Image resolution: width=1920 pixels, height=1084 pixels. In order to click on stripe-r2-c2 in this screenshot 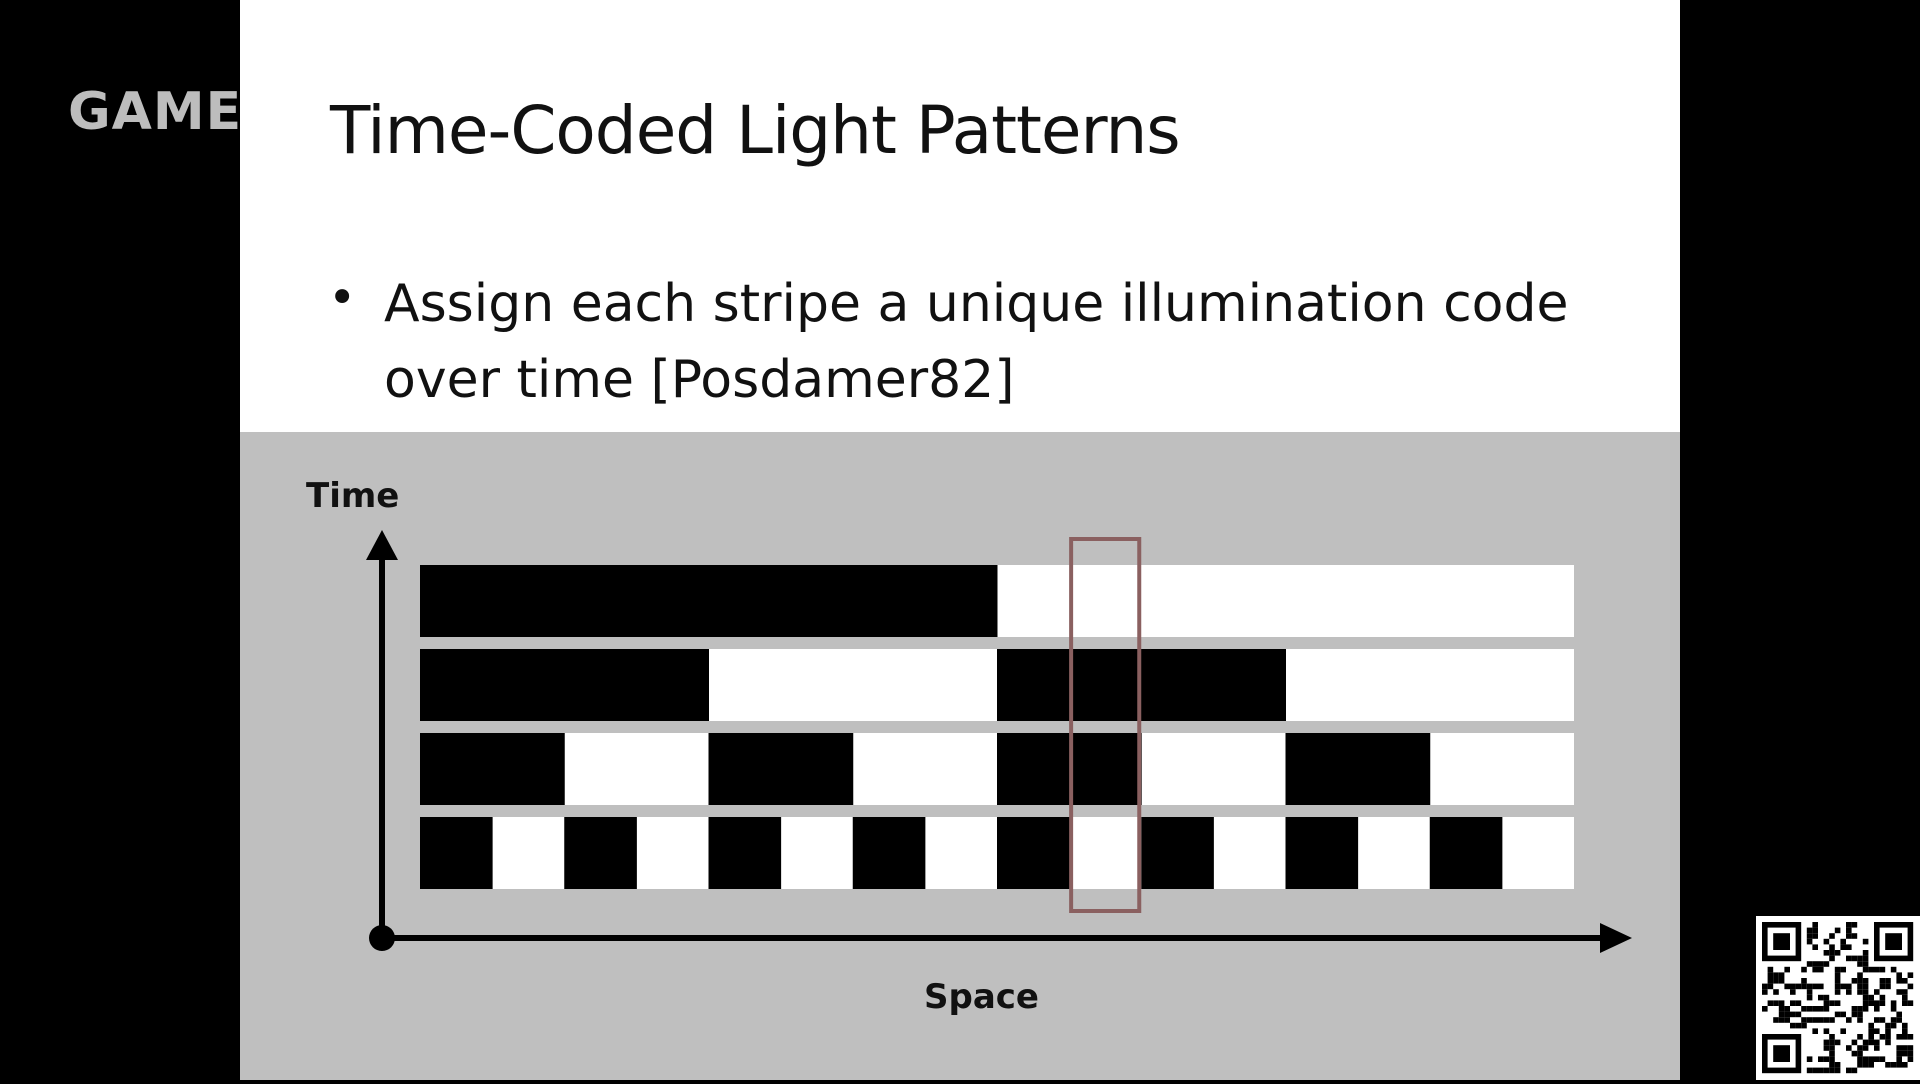, I will do `click(528, 685)`.